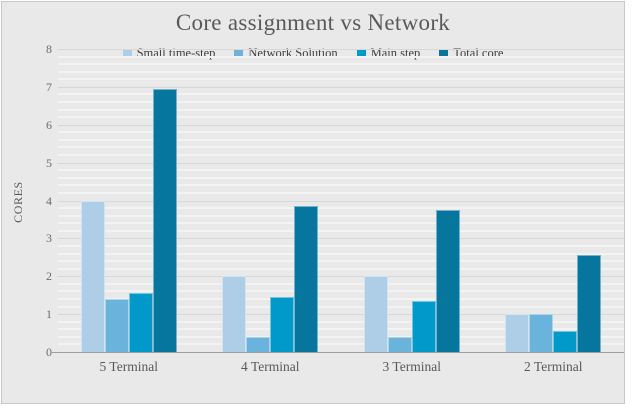 The width and height of the screenshot is (637, 416). What do you see at coordinates (49, 238) in the screenshot?
I see `y-tick-label: 3` at bounding box center [49, 238].